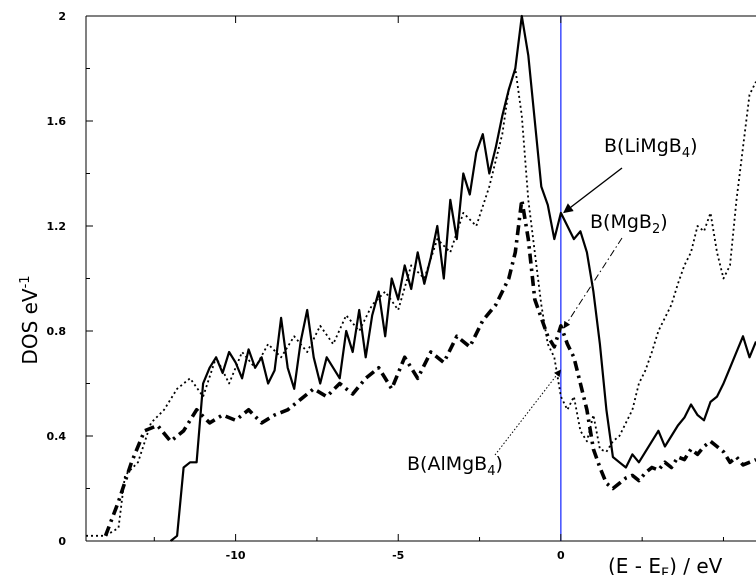  What do you see at coordinates (665, 570) in the screenshot?
I see `x-axis-label-sub: F` at bounding box center [665, 570].